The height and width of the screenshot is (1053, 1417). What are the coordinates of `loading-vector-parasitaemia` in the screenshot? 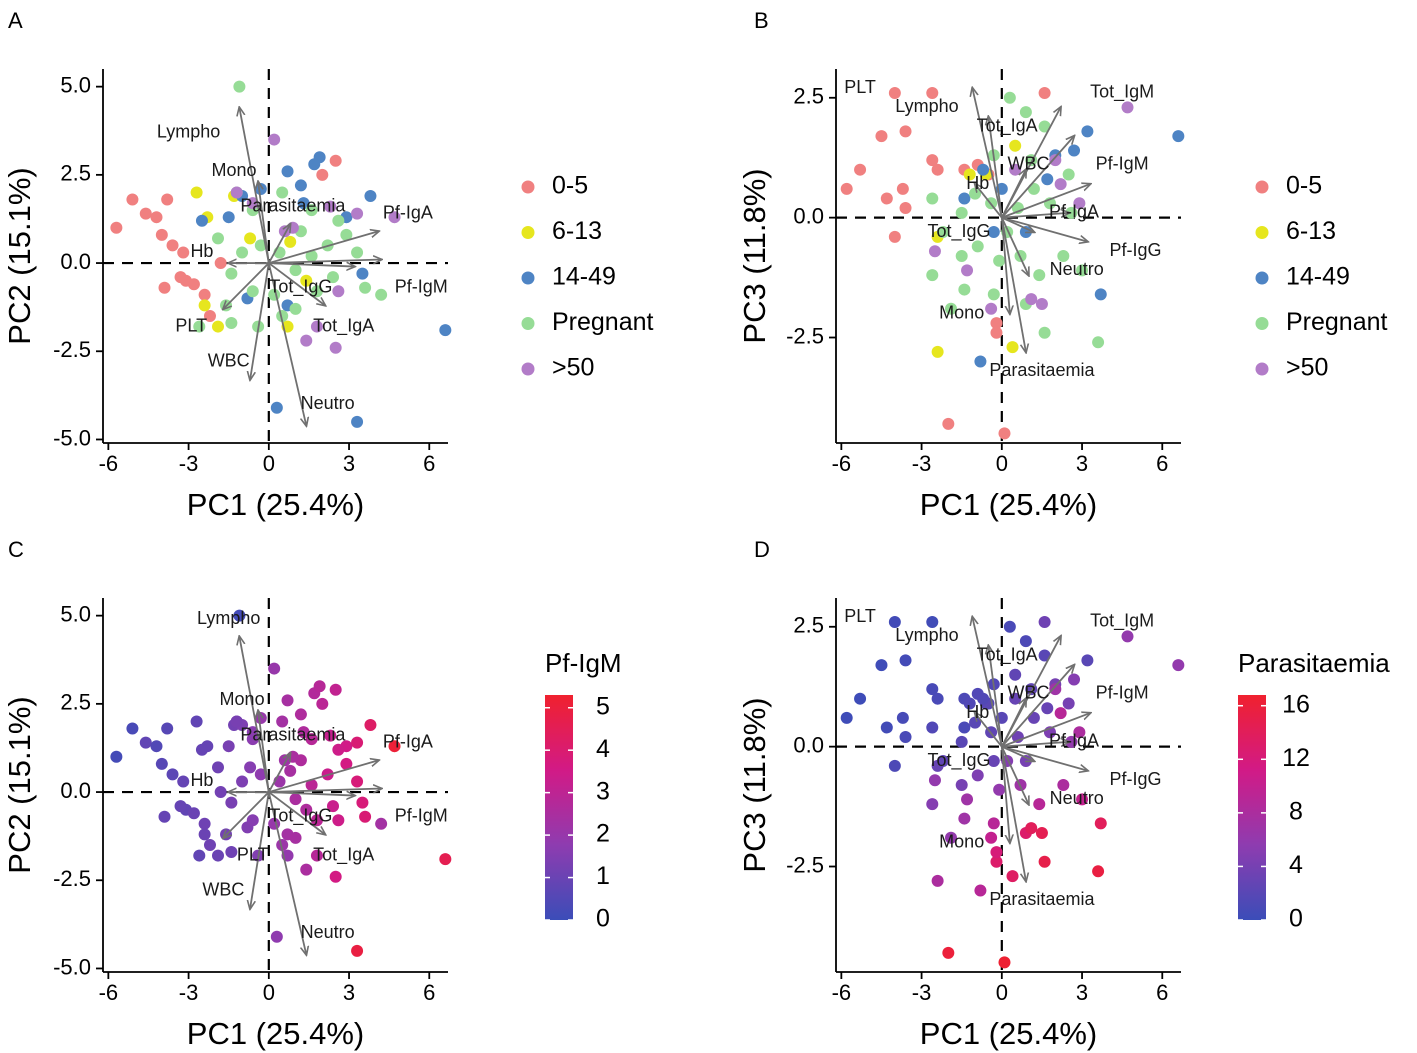 It's located at (279, 773).